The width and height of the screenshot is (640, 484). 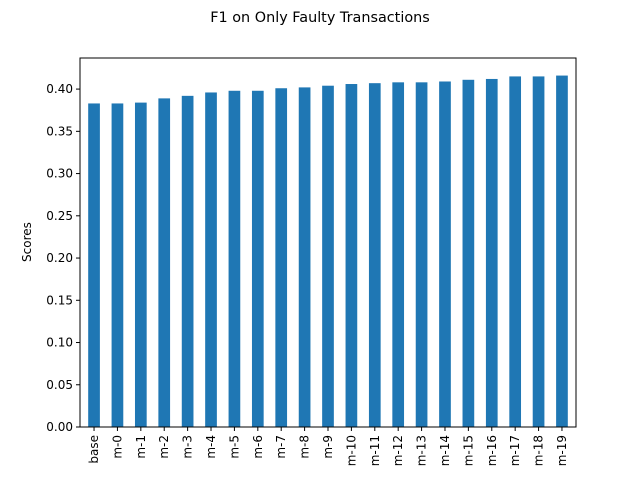 I want to click on x-tick-label: m-3, so click(x=188, y=447).